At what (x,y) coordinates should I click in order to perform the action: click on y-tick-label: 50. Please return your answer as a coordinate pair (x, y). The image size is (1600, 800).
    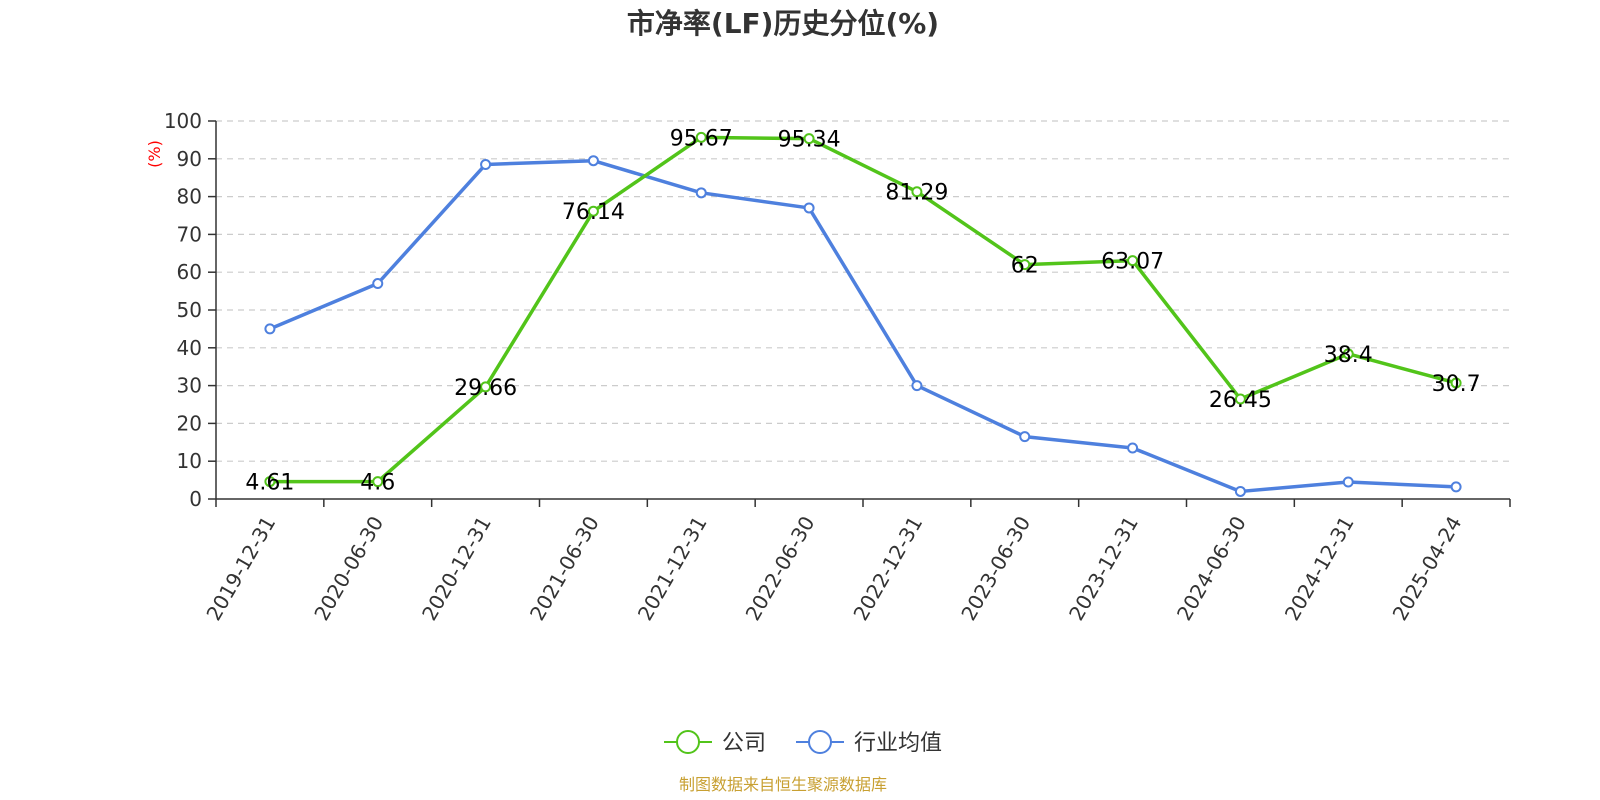
    Looking at the image, I should click on (189, 310).